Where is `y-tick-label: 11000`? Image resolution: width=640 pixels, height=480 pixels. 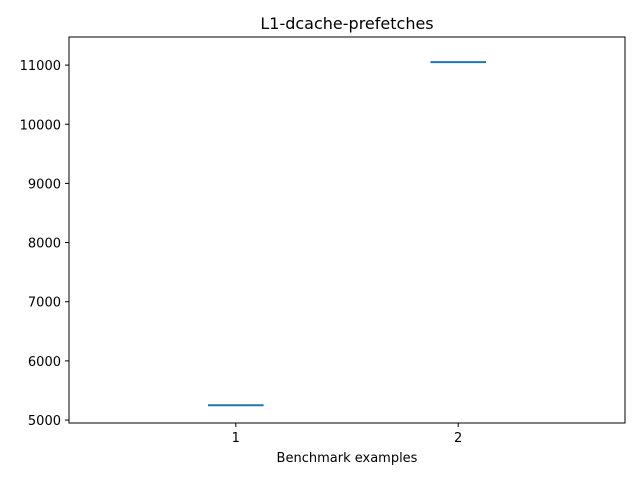 y-tick-label: 11000 is located at coordinates (40, 66).